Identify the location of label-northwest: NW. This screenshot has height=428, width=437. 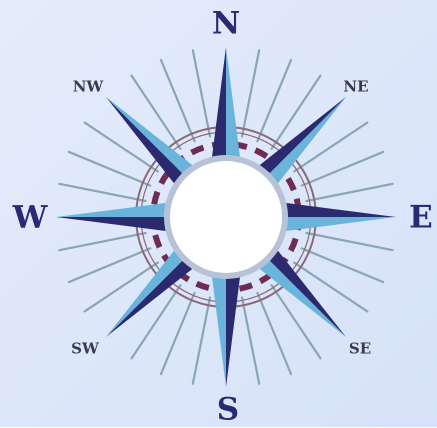
(88, 86).